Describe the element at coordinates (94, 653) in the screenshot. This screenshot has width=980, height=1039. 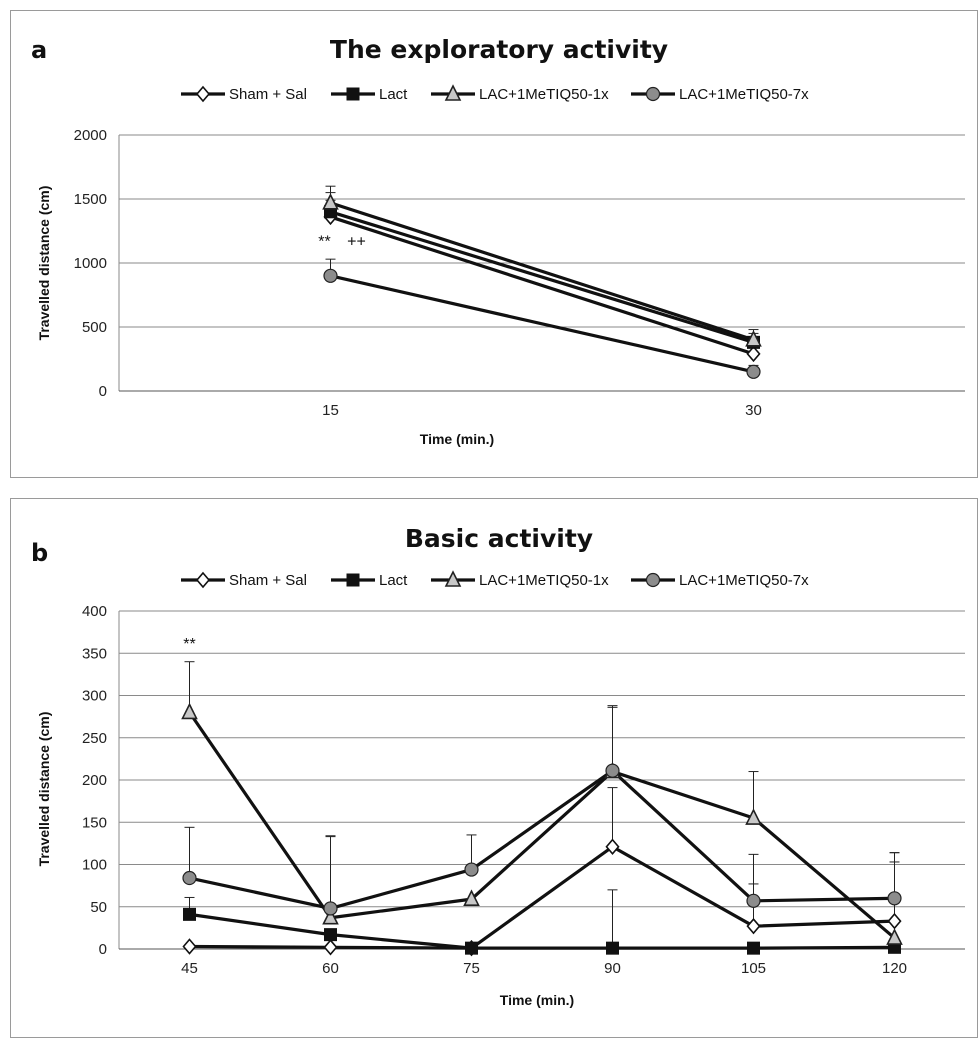
I see `y-tick-label: 350` at that location.